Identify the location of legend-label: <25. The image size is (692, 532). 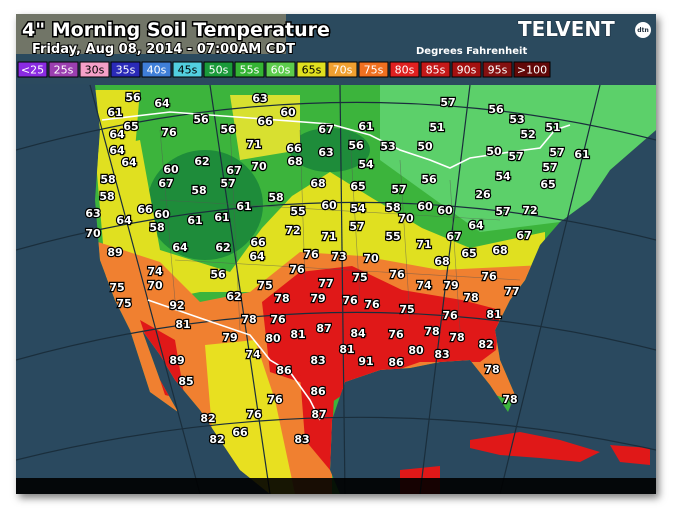
(32, 70).